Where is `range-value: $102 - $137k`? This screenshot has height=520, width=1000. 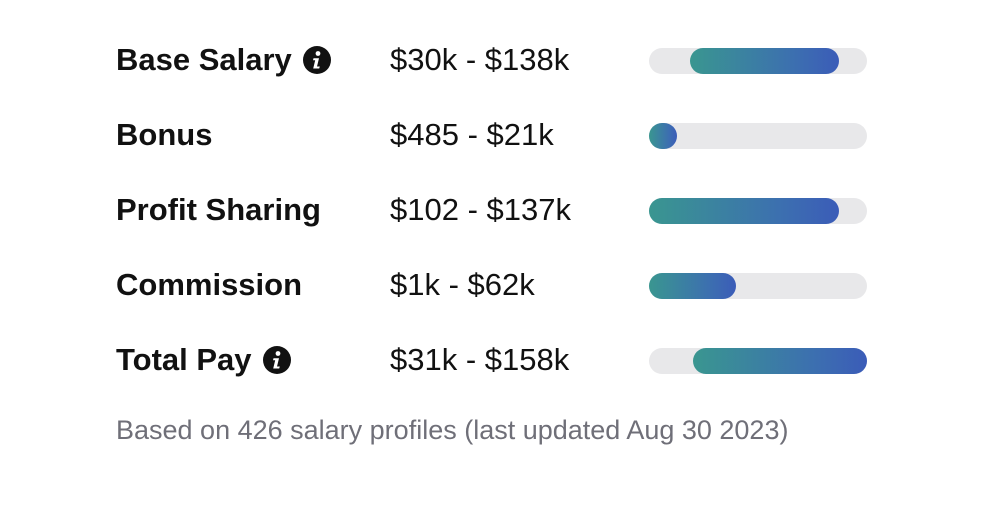
range-value: $102 - $137k is located at coordinates (480, 209).